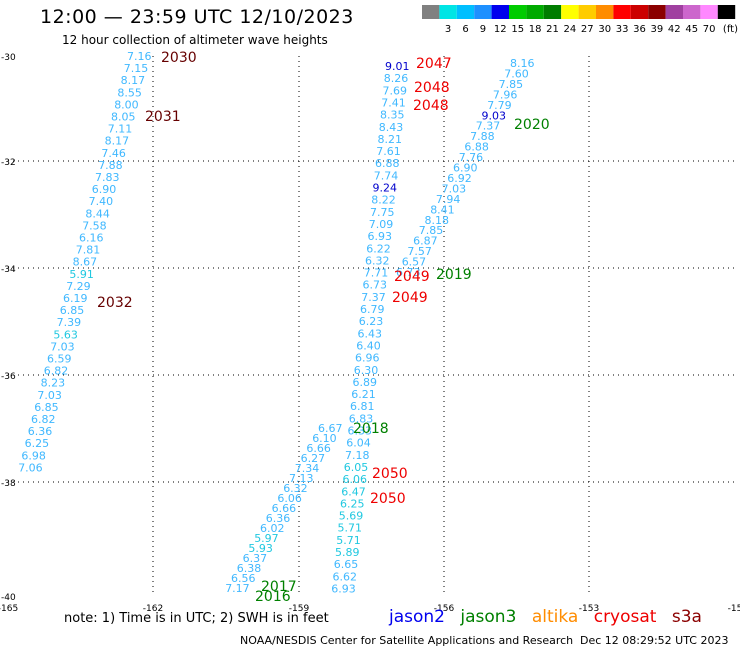 Image resolution: width=740 pixels, height=650 pixels. I want to click on wave-height-value: 7.60, so click(516, 73).